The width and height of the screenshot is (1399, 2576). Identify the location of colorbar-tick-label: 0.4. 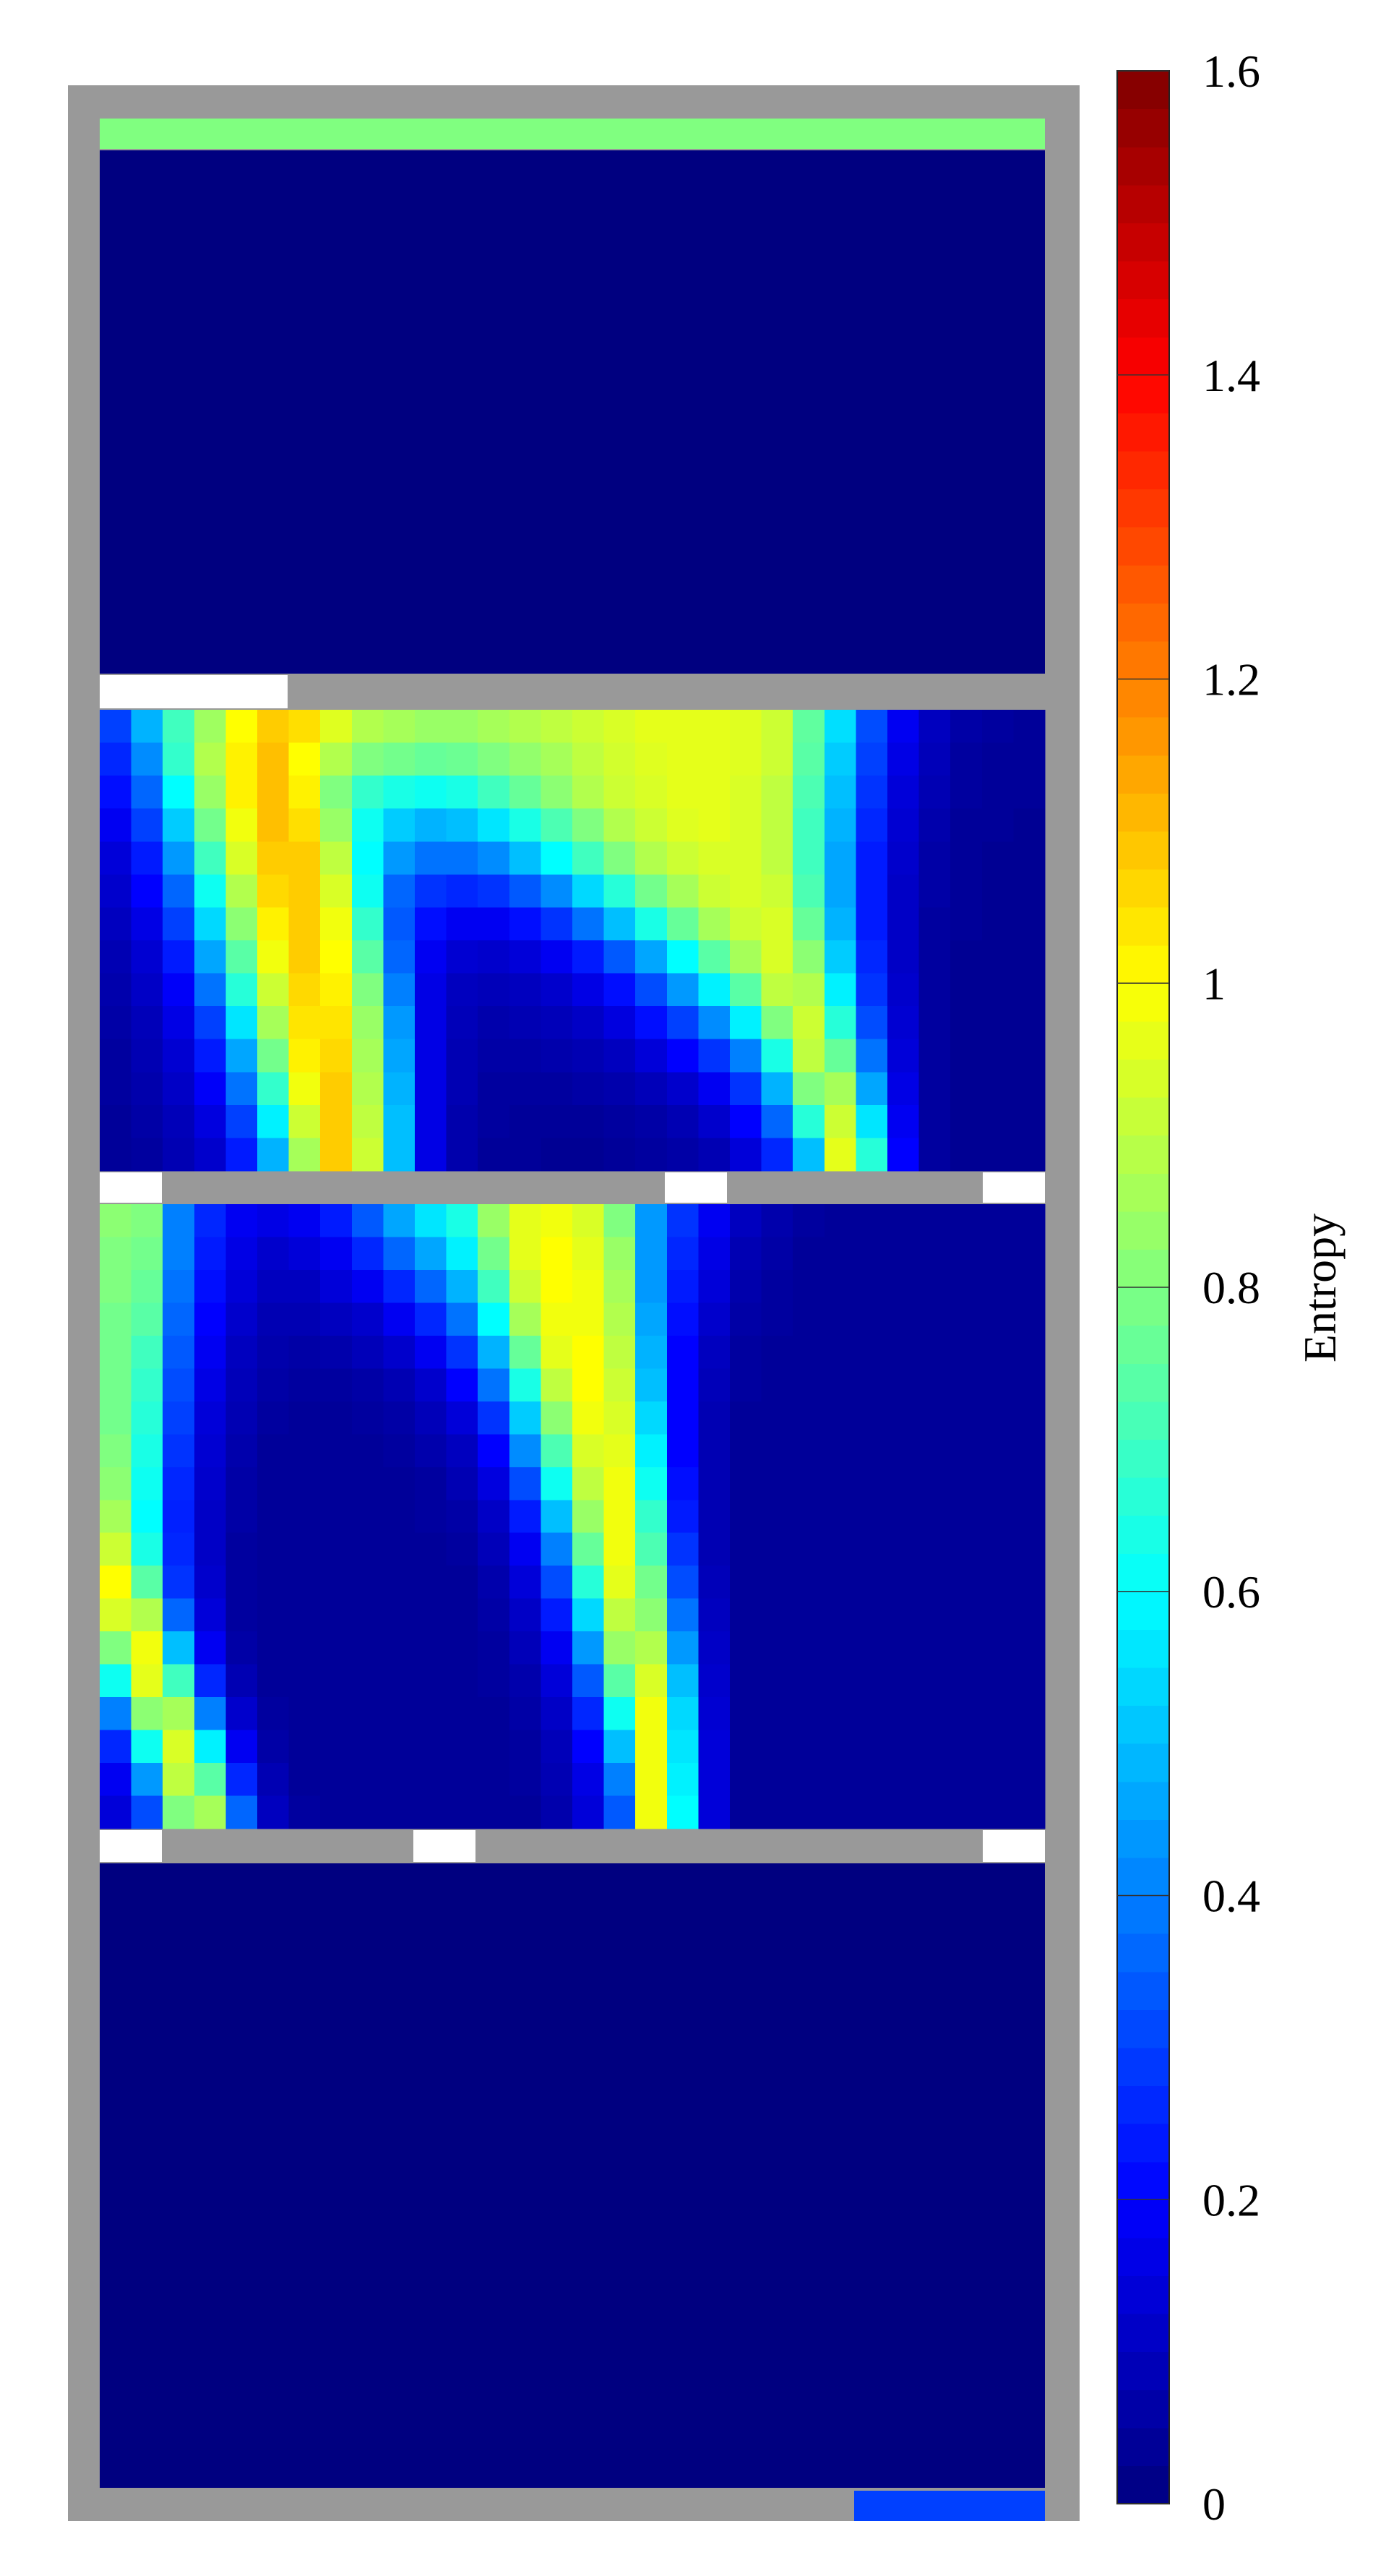
(1231, 1897).